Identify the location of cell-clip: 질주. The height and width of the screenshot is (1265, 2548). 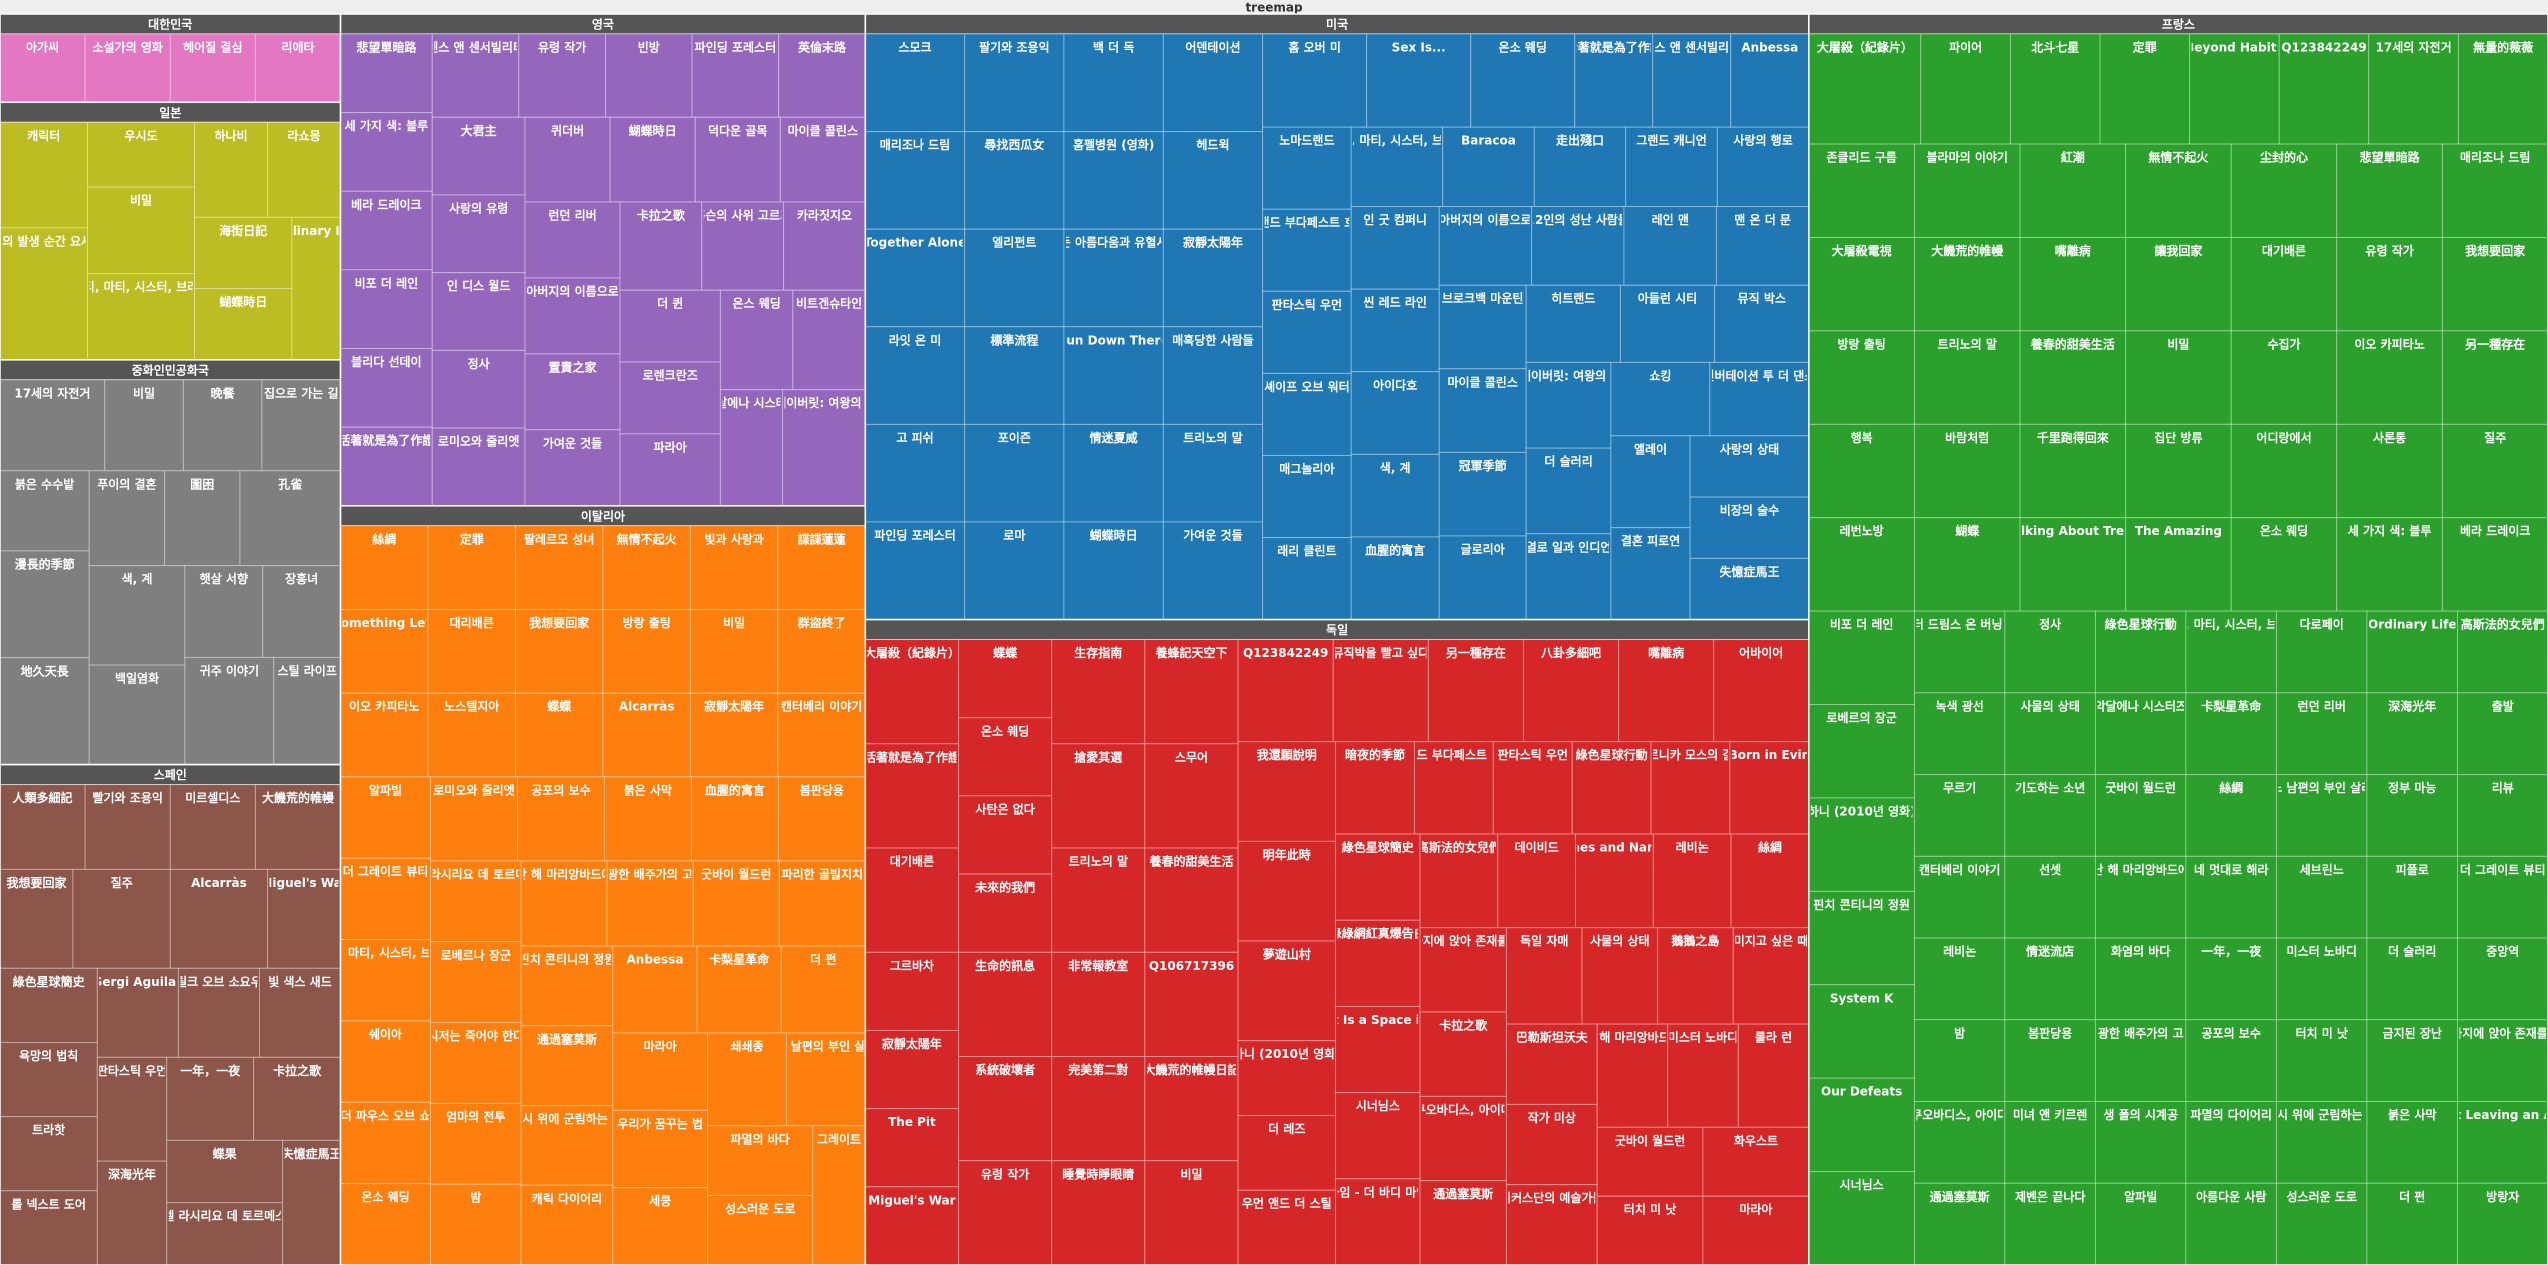
(2495, 438).